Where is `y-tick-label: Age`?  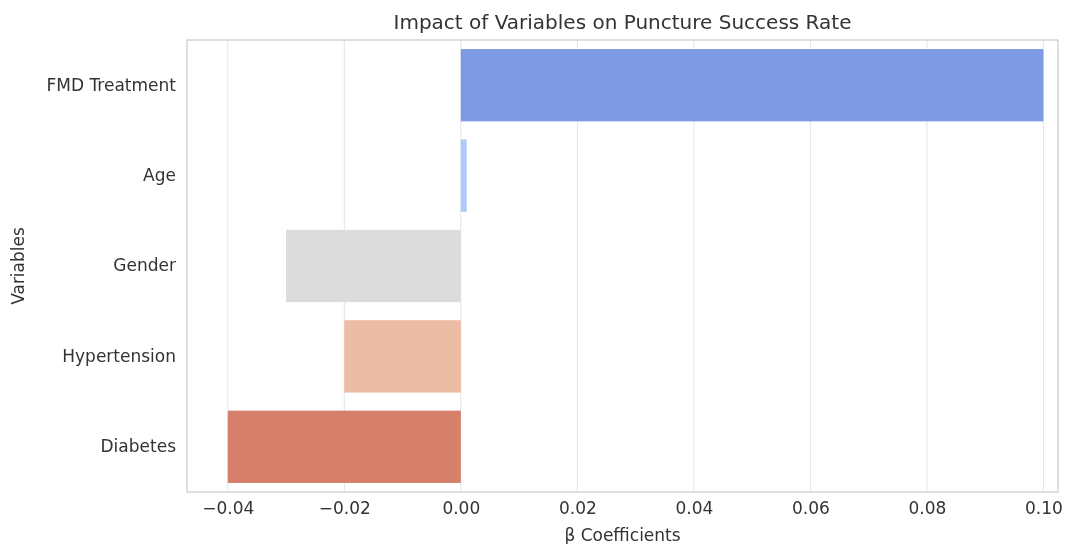
y-tick-label: Age is located at coordinates (159, 175).